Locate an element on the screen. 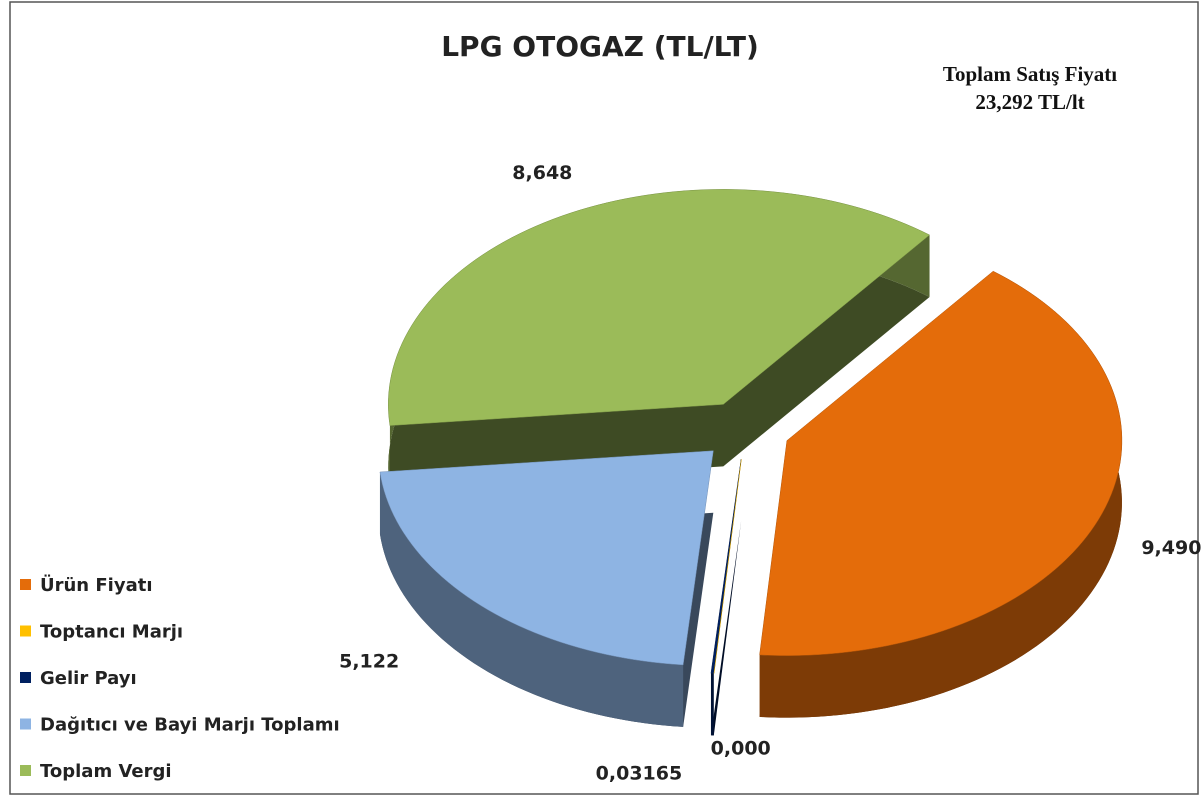  chart-title: LPG OTOGAZ (TL/LT) is located at coordinates (600, 46).